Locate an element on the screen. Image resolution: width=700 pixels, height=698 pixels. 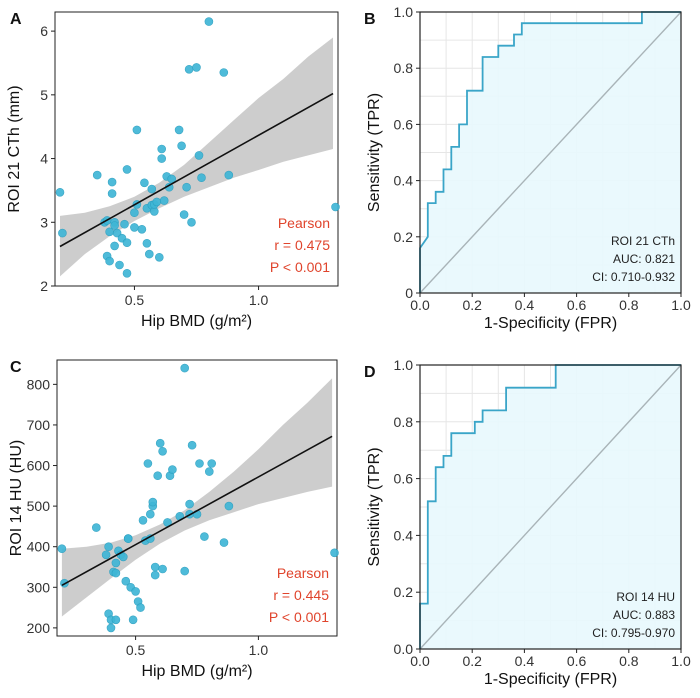
x-tick-label: 1.0 is located at coordinates (681, 661).